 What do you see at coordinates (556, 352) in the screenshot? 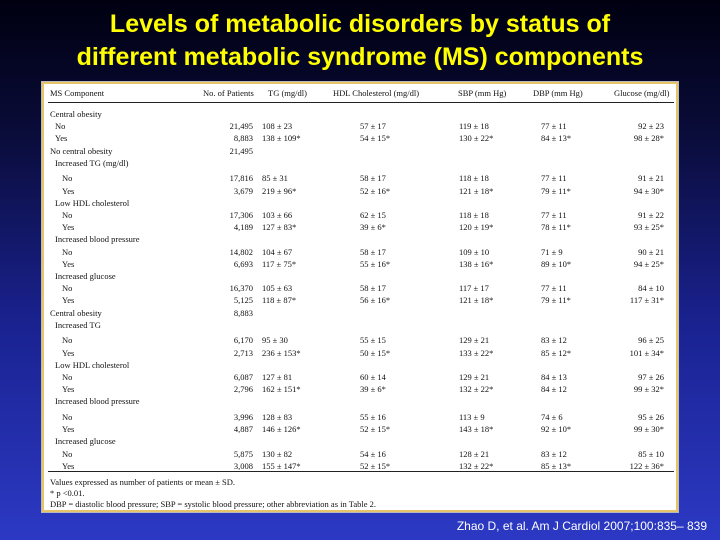
I see `cell-dbp: 85 ± 12*` at bounding box center [556, 352].